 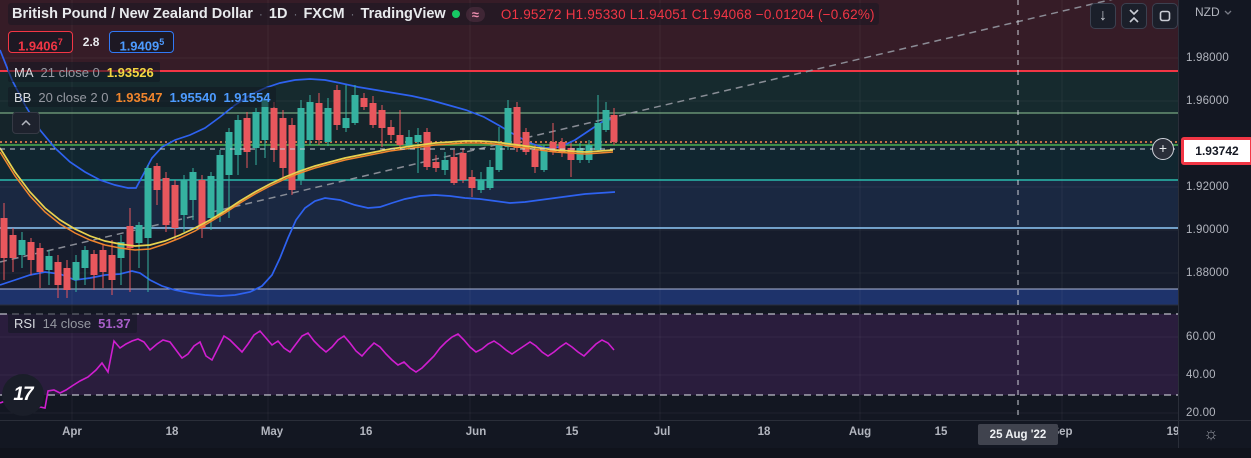 I want to click on bb-params: 20 close 2 0, so click(x=73, y=97).